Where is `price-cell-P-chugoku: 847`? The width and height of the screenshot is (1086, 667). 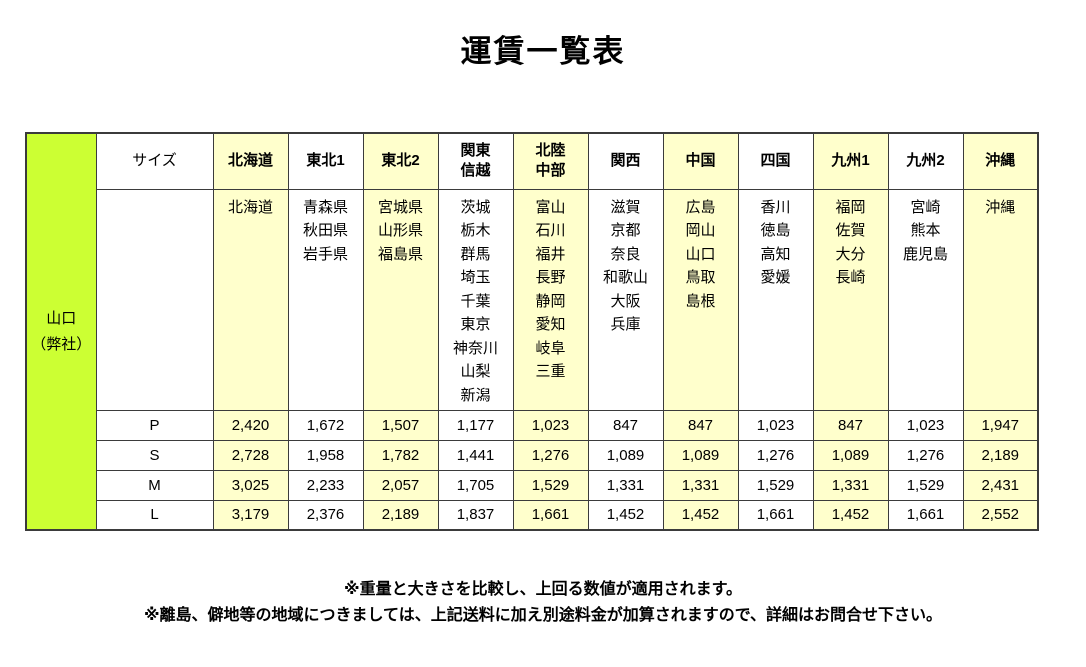 price-cell-P-chugoku: 847 is located at coordinates (700, 425).